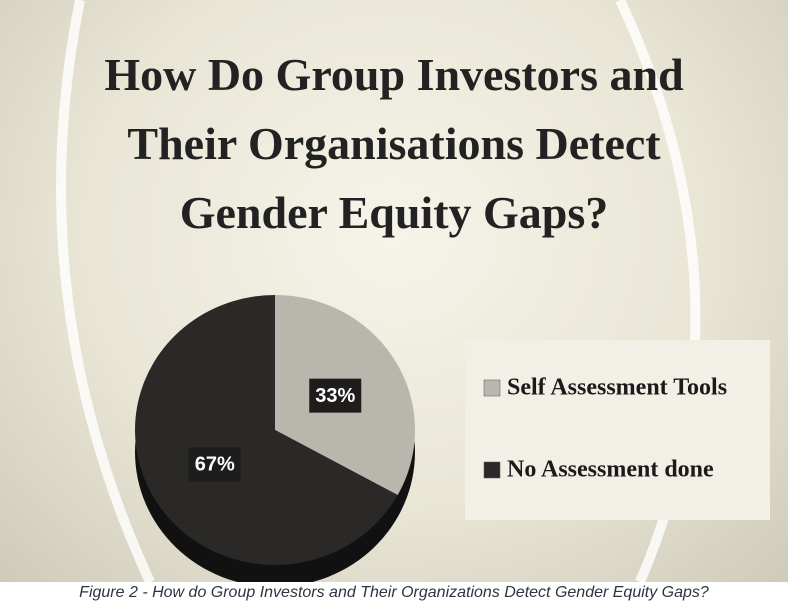 This screenshot has height=612, width=788. What do you see at coordinates (266, 430) in the screenshot?
I see `pie-slice` at bounding box center [266, 430].